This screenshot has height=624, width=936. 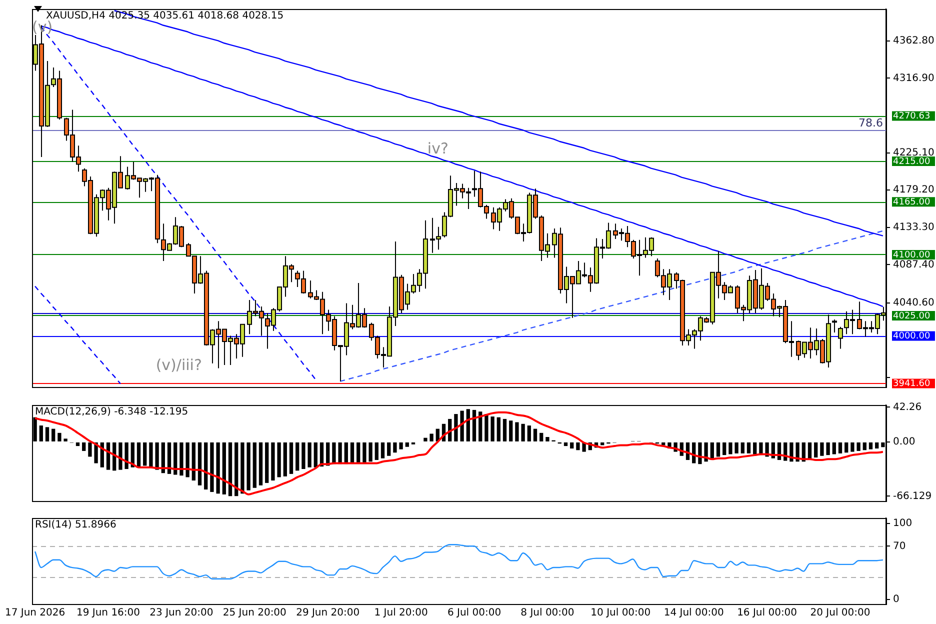 I want to click on x-tick-label: 16 Jul 00:00, so click(x=767, y=613).